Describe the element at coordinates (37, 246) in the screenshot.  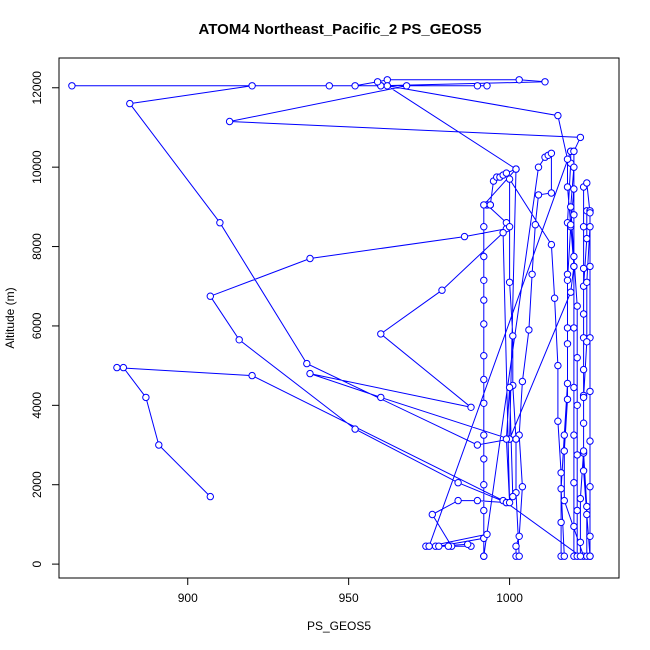
I see `y-tick-label: 8000` at that location.